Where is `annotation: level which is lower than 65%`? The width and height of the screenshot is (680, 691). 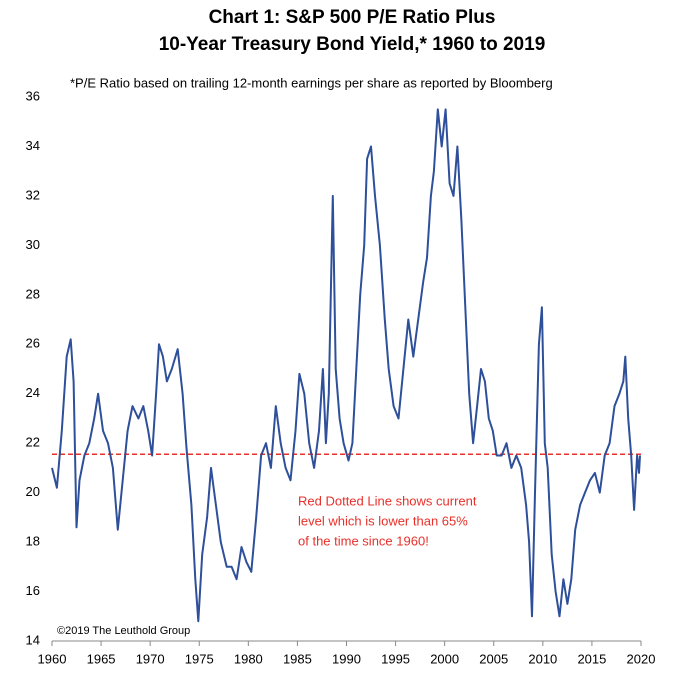
annotation: level which is lower than 65% is located at coordinates (383, 520).